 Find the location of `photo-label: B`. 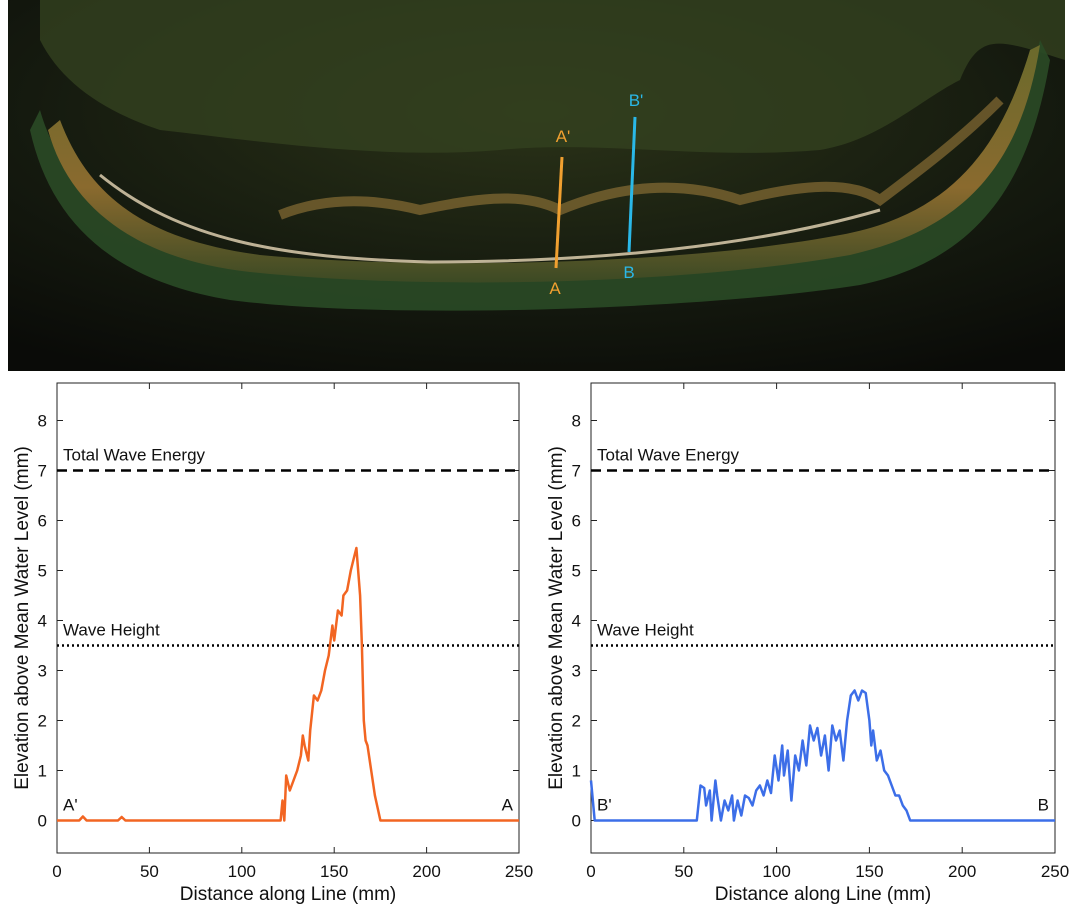

photo-label: B is located at coordinates (628, 272).